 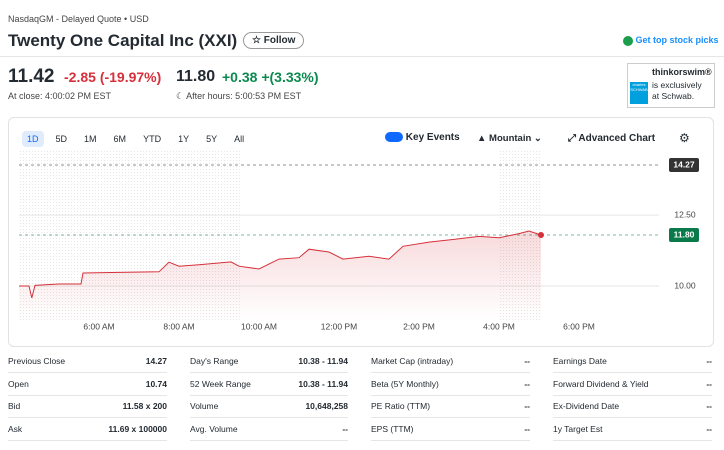 I want to click on stat-label: Forward Dividend & Yield, so click(x=601, y=383).